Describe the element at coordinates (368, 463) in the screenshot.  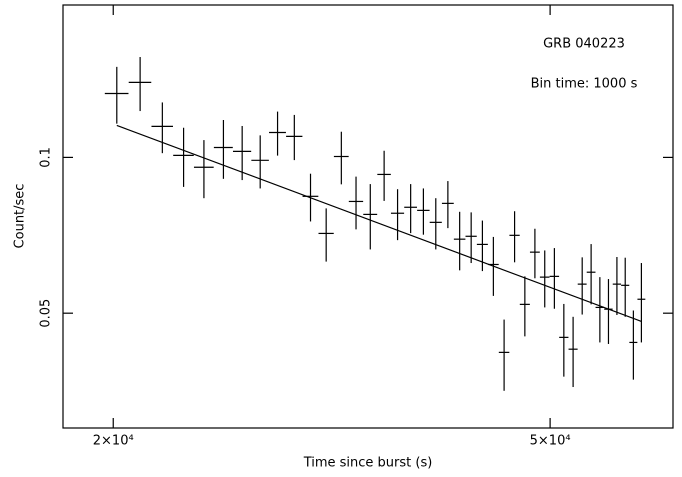
I see `x-axis-label: Time since burst (s)` at that location.